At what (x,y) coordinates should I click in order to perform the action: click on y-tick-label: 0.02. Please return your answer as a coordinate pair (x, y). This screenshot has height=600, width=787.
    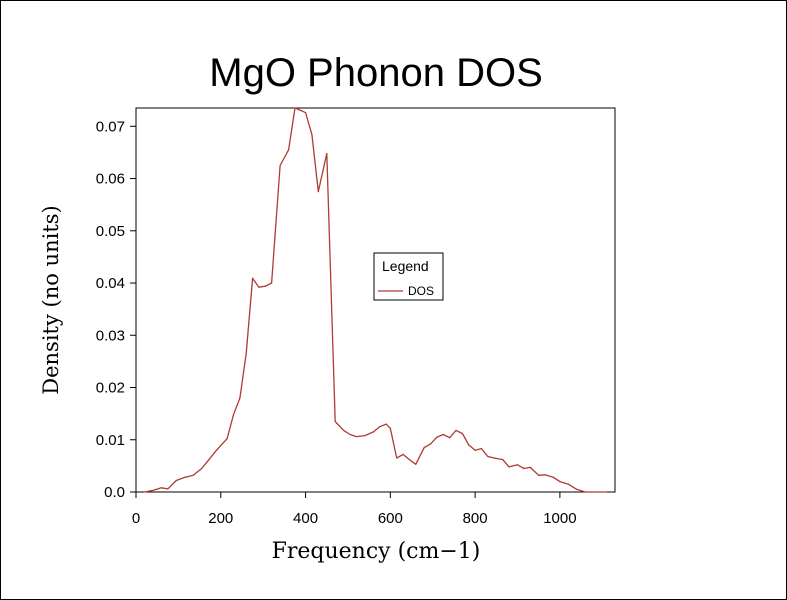
    Looking at the image, I should click on (110, 388).